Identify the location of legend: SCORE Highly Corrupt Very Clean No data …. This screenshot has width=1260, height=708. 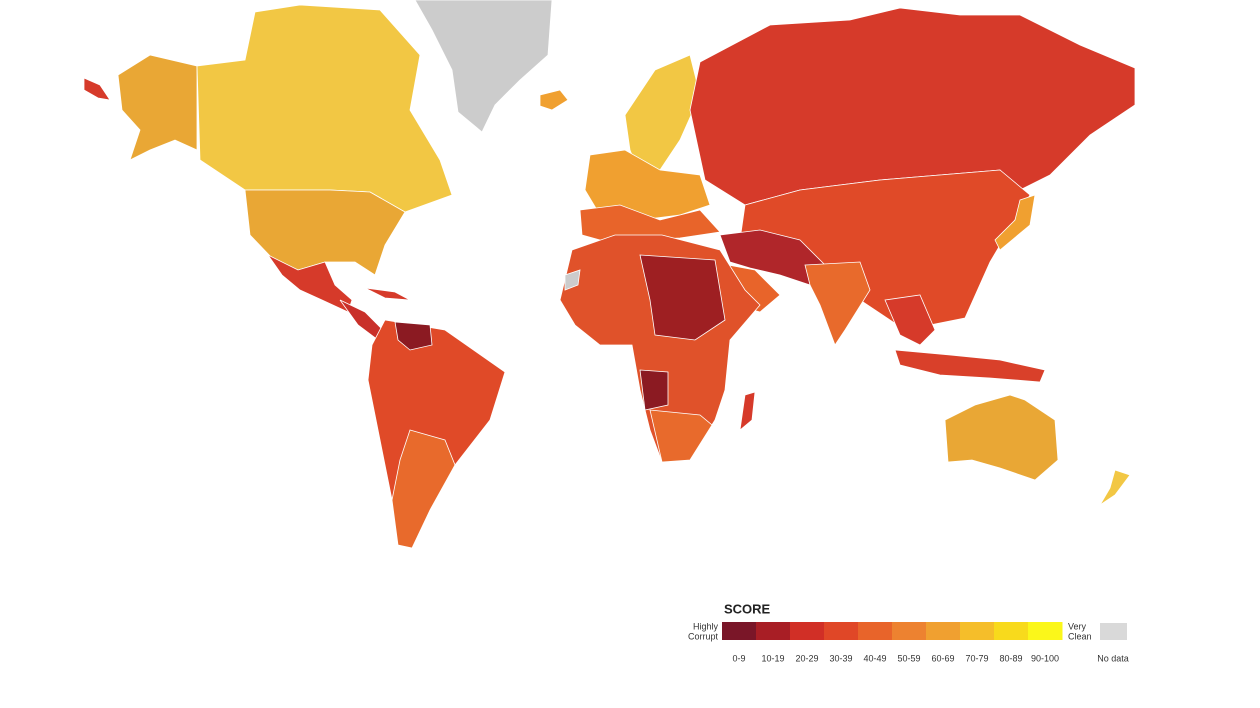
(908, 632).